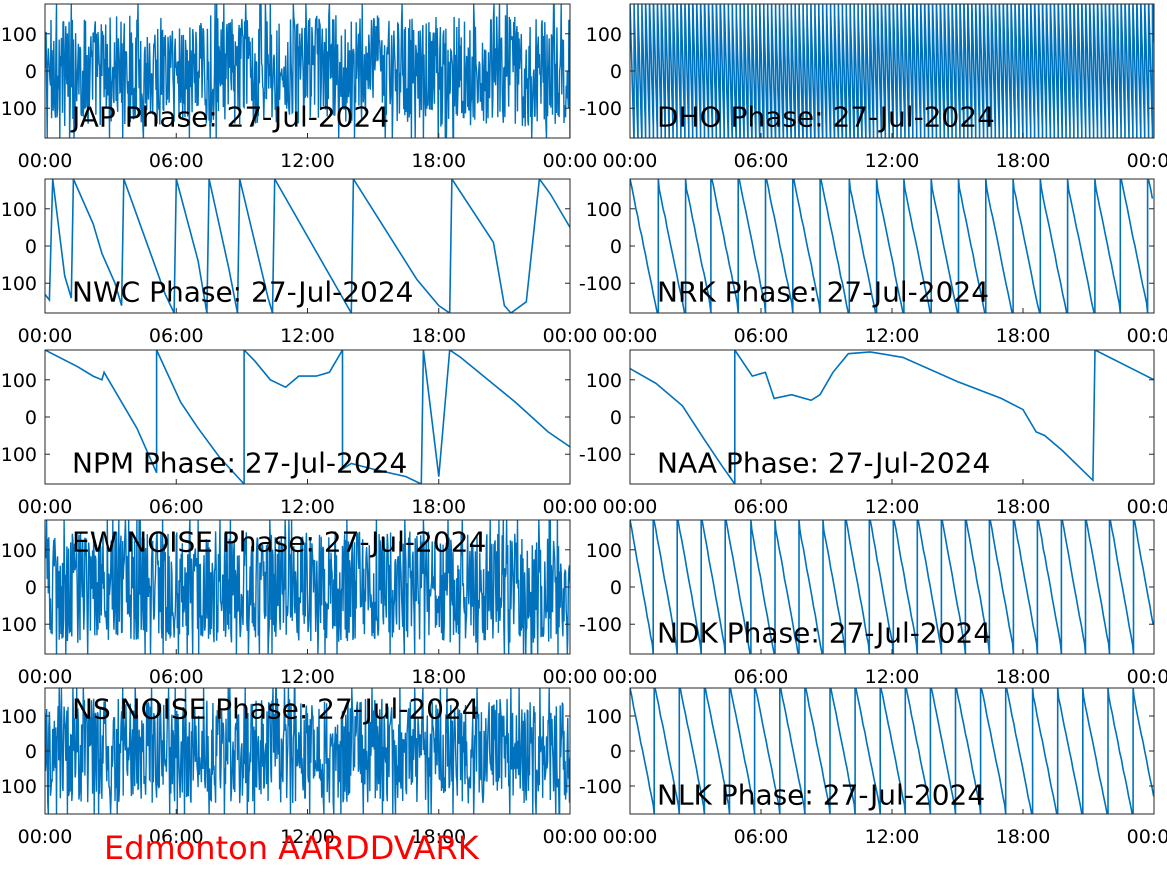 The width and height of the screenshot is (1167, 879). I want to click on station-title: Edmonton AARDDVARK, so click(291, 848).